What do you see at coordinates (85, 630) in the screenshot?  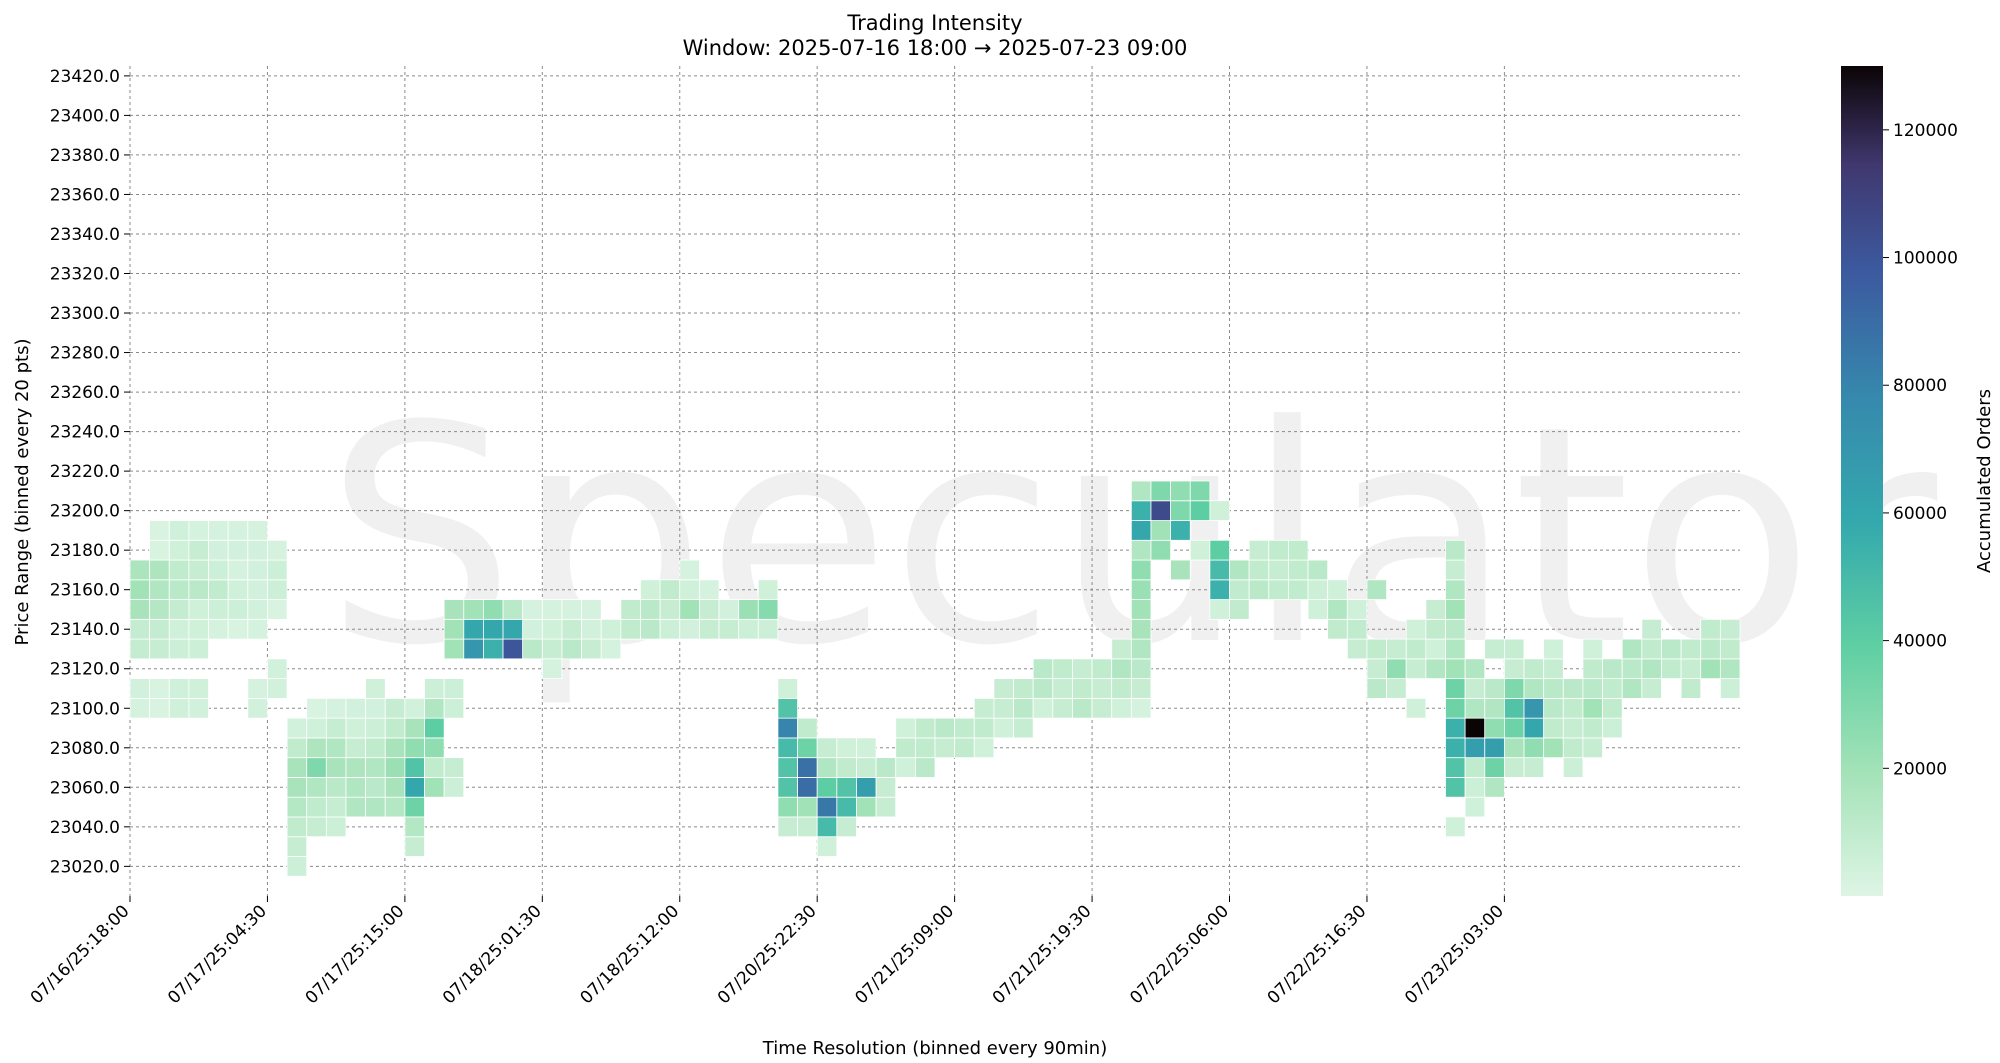 I see `y-tick-label: 23140.0` at bounding box center [85, 630].